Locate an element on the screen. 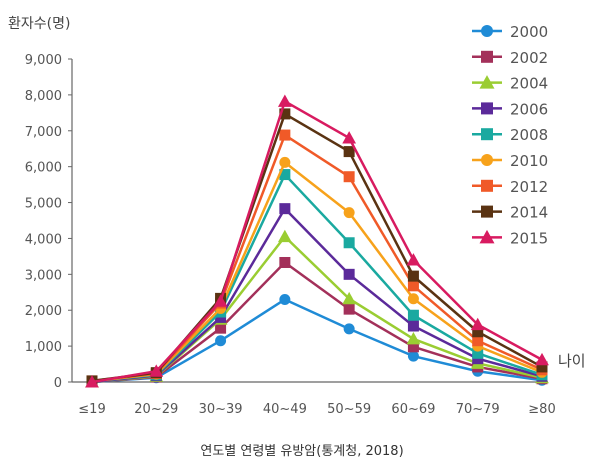  chart-caption: 연도별 연령별 유방암(통계청, 2018) is located at coordinates (301, 451).